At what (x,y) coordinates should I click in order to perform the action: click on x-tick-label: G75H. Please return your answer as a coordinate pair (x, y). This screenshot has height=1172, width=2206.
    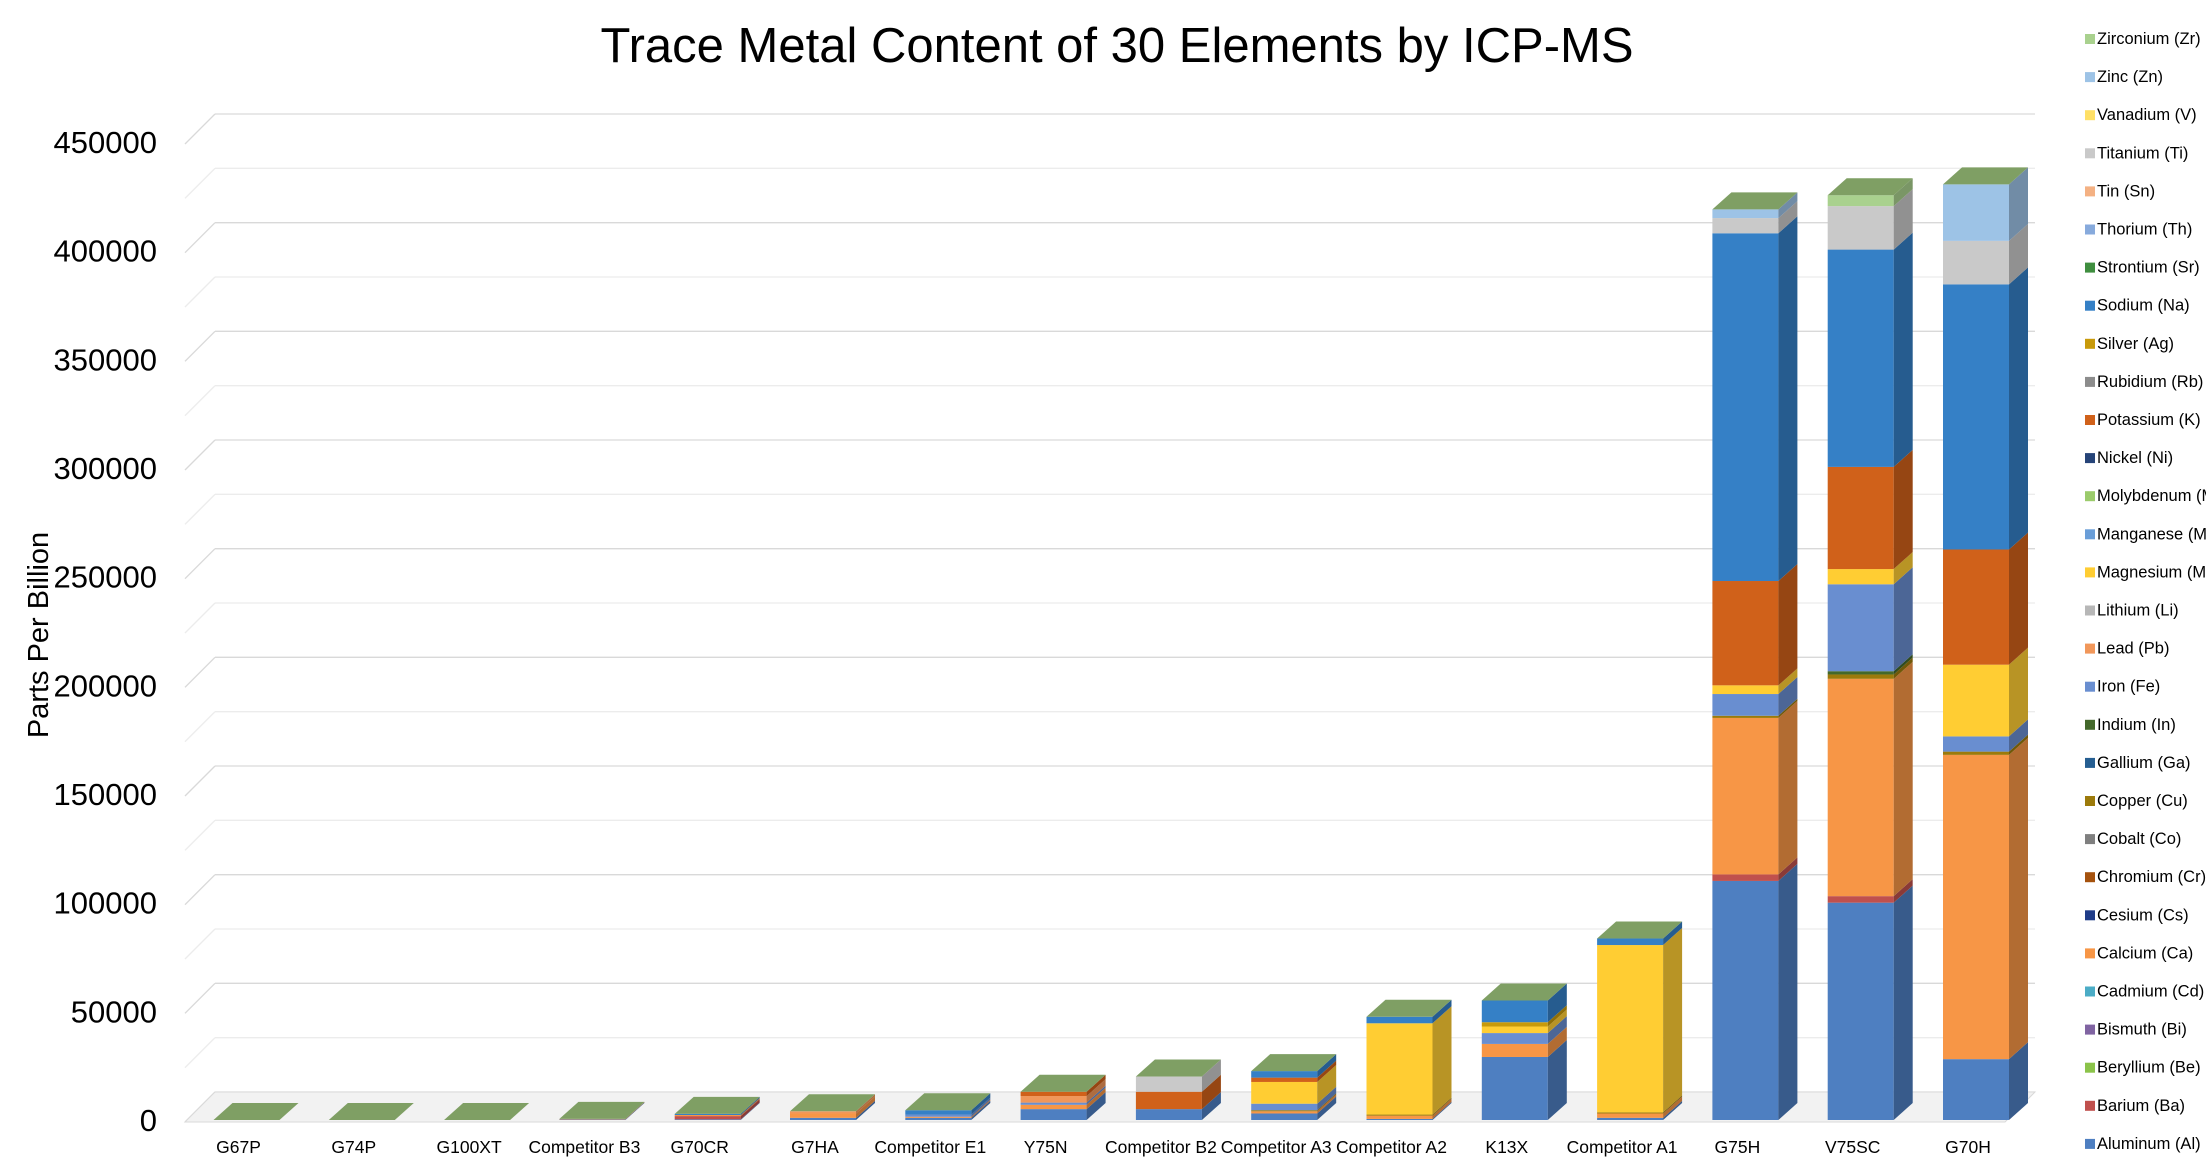
    Looking at the image, I should click on (1738, 1147).